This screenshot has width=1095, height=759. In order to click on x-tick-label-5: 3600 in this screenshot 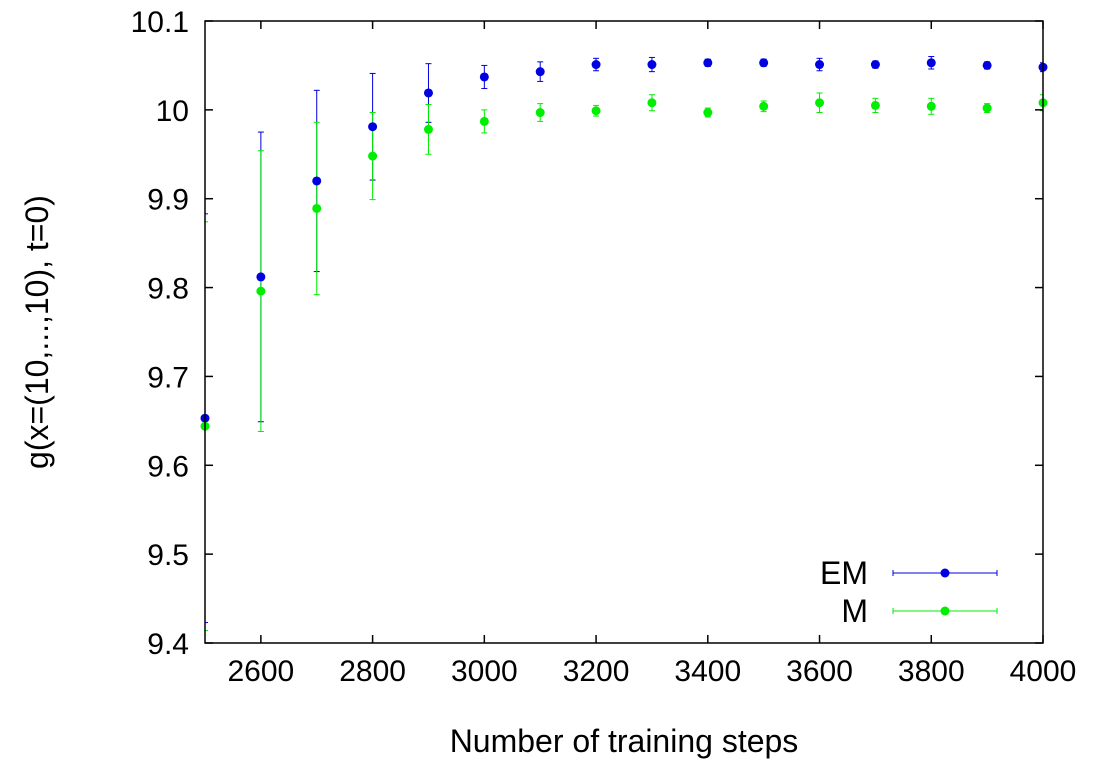, I will do `click(819, 671)`.